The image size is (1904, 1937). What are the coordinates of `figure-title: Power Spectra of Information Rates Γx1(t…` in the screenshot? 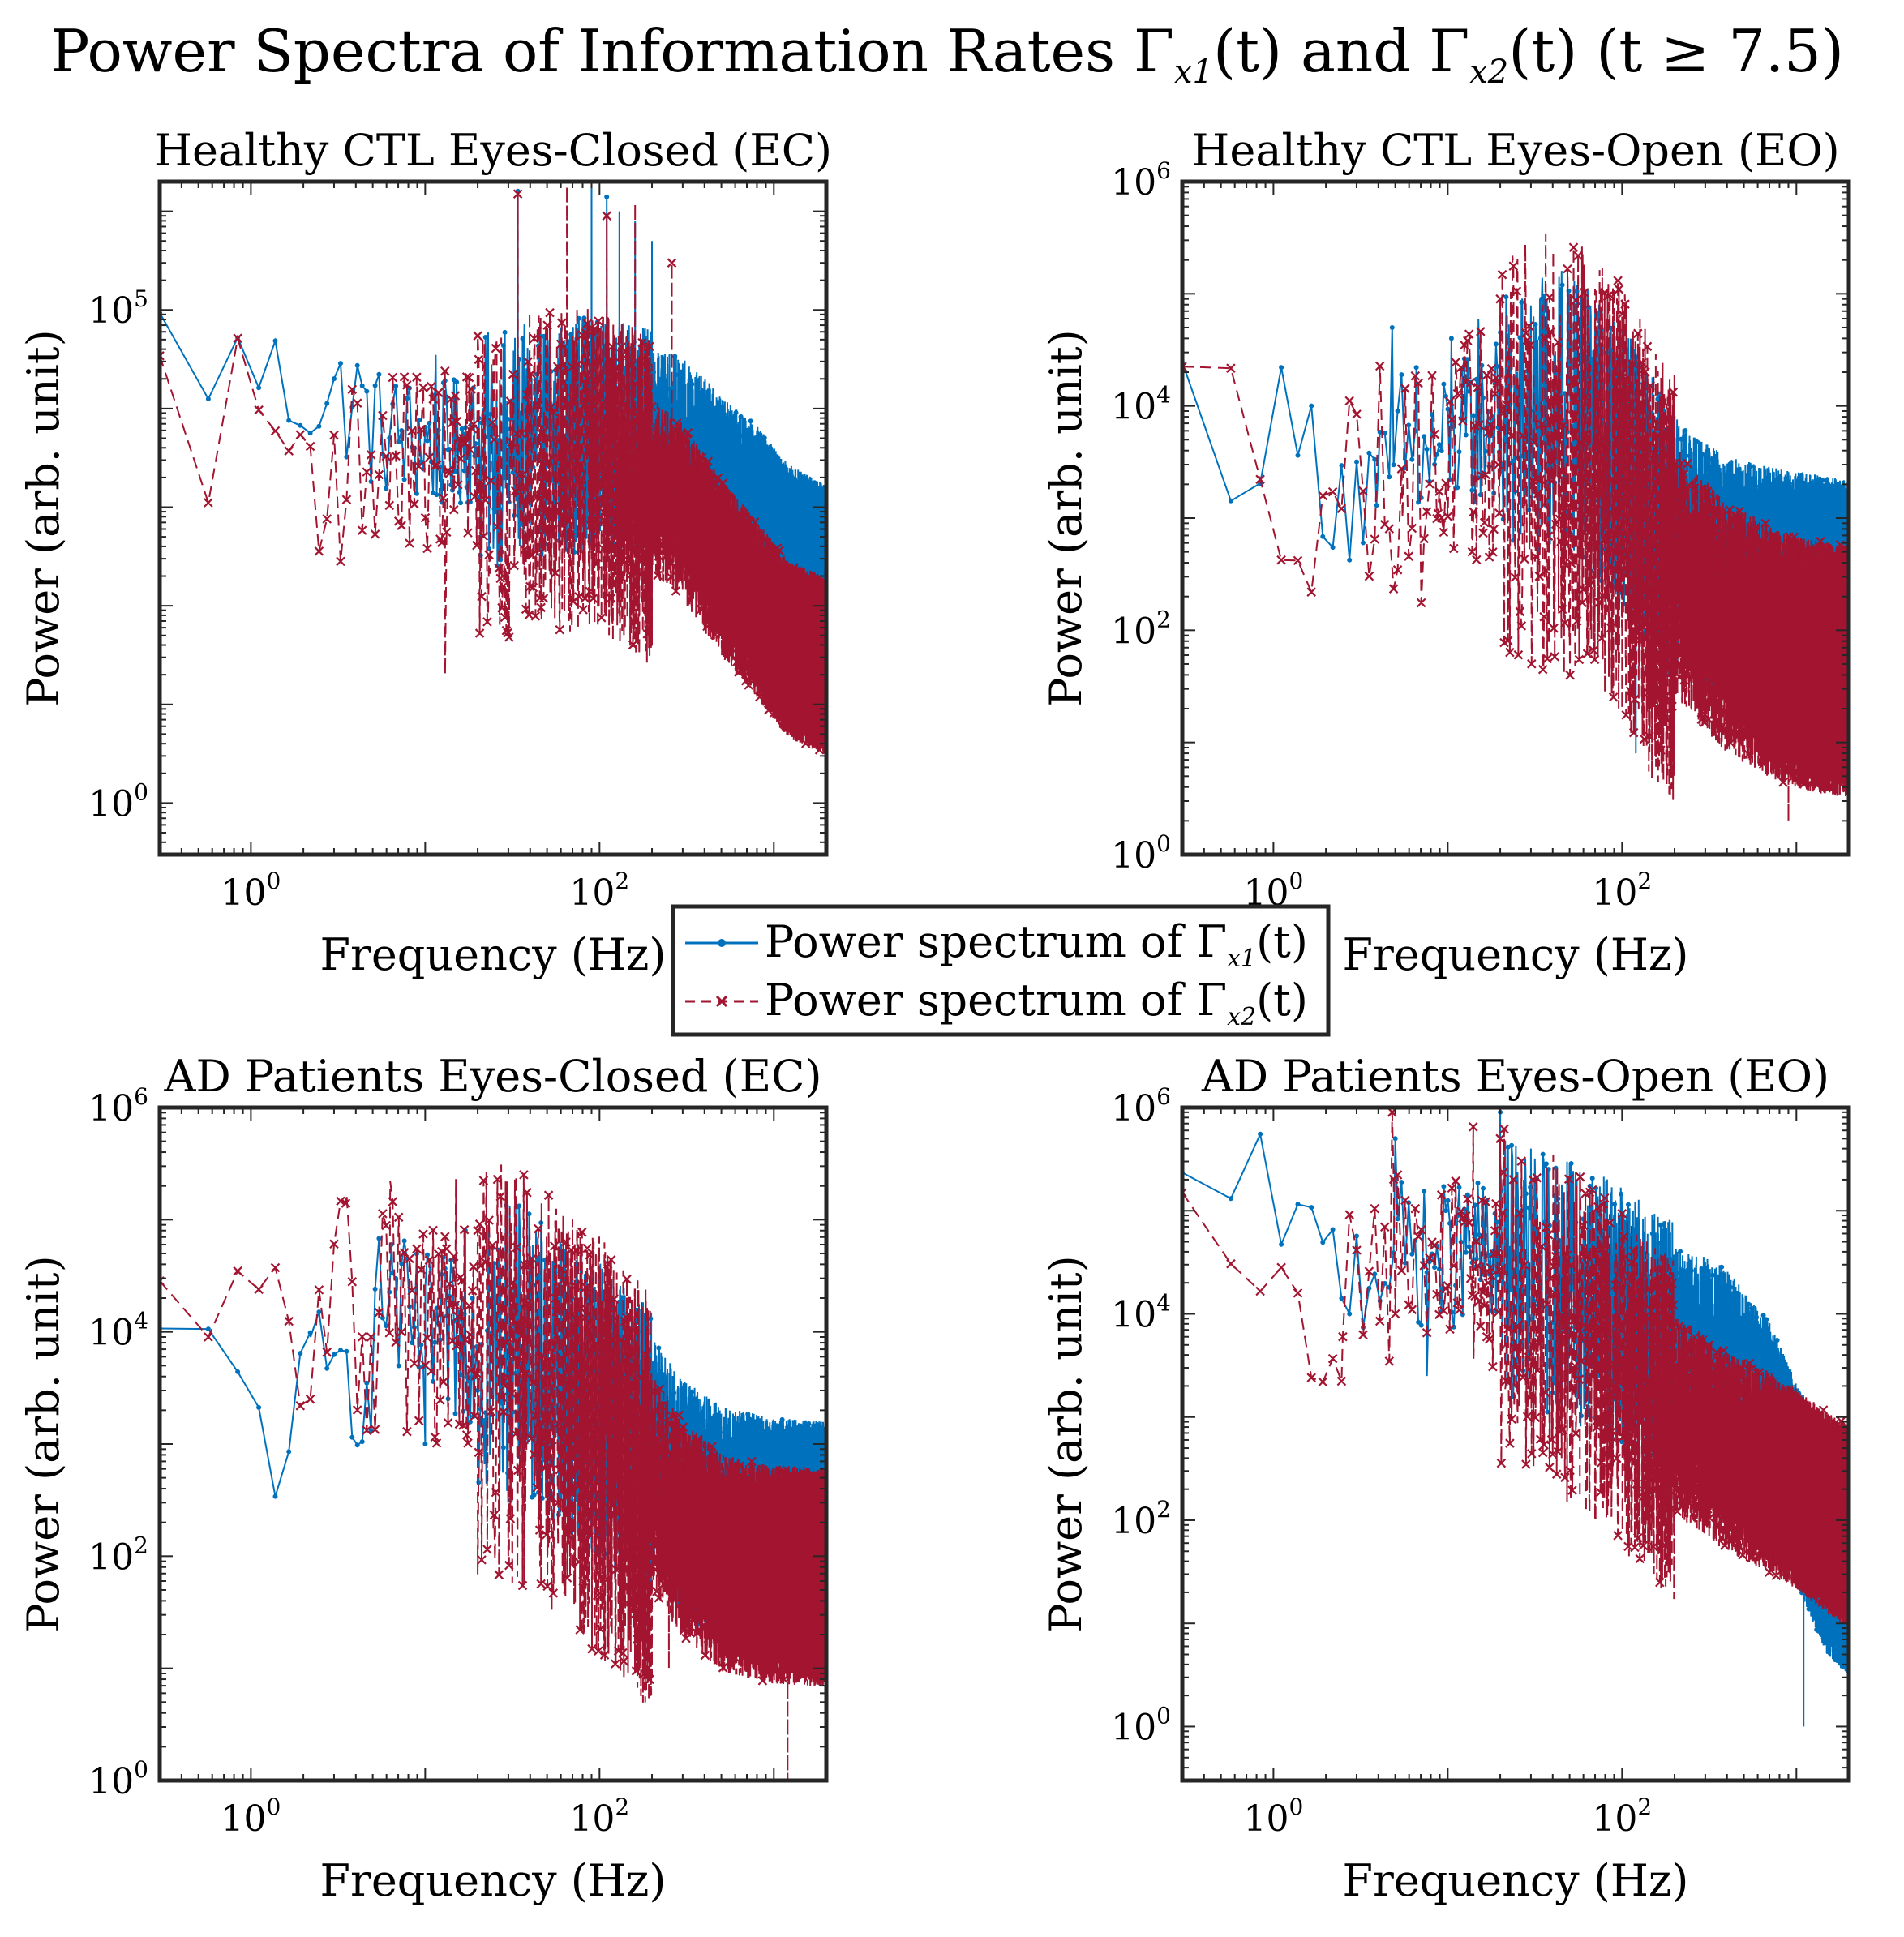 It's located at (947, 54).